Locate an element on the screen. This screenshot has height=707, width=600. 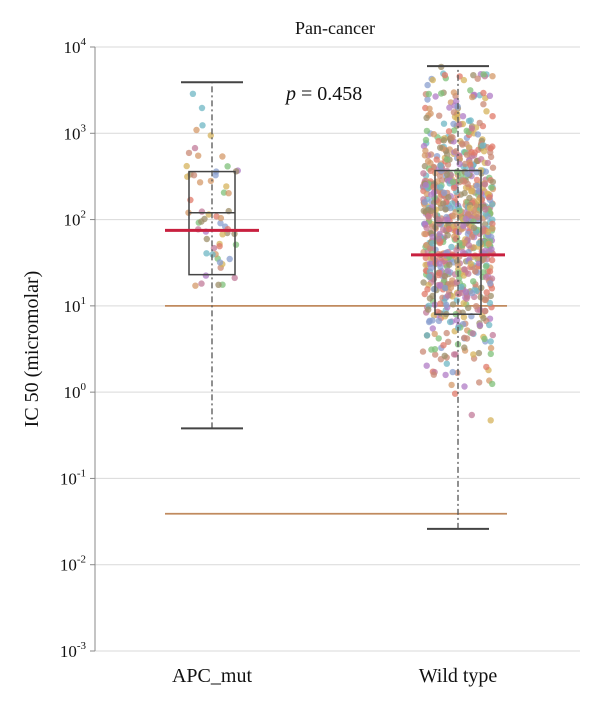
y-tick-label: 10⁻² is located at coordinates (73, 564).